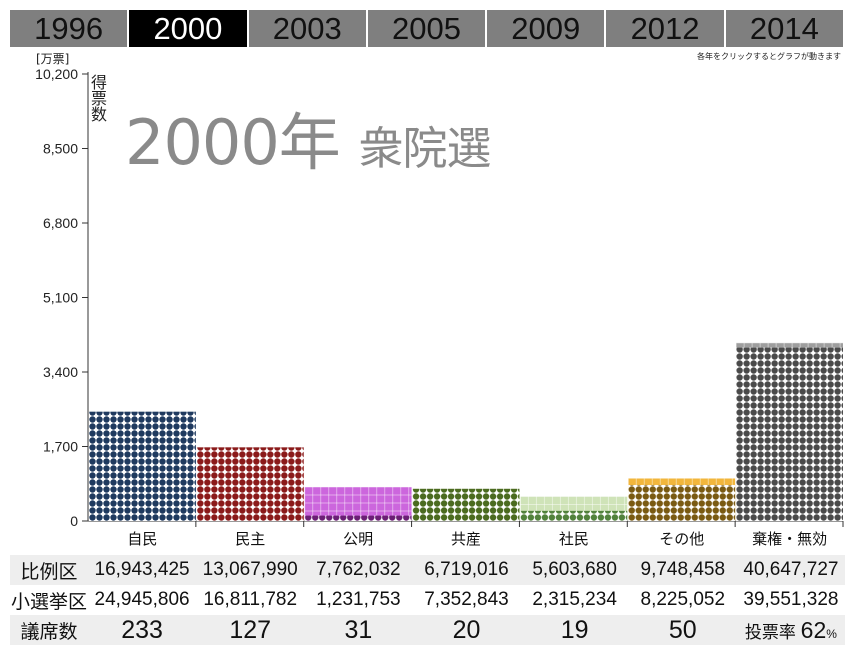 The width and height of the screenshot is (857, 661). Describe the element at coordinates (574, 630) in the screenshot. I see `cell-seats: 19` at that location.